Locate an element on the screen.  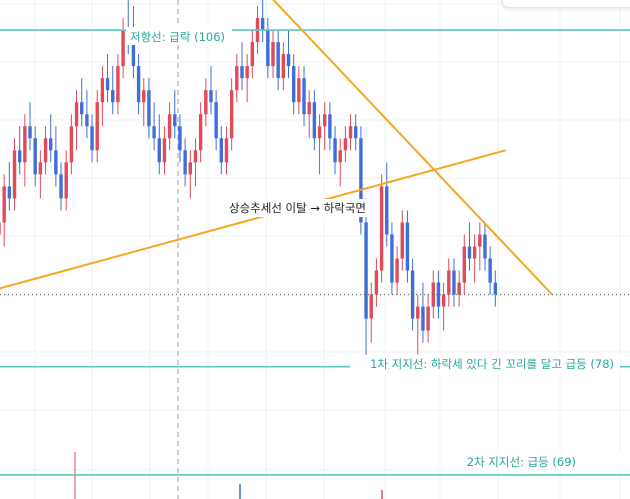
support1-label-bg is located at coordinates (485, 364).